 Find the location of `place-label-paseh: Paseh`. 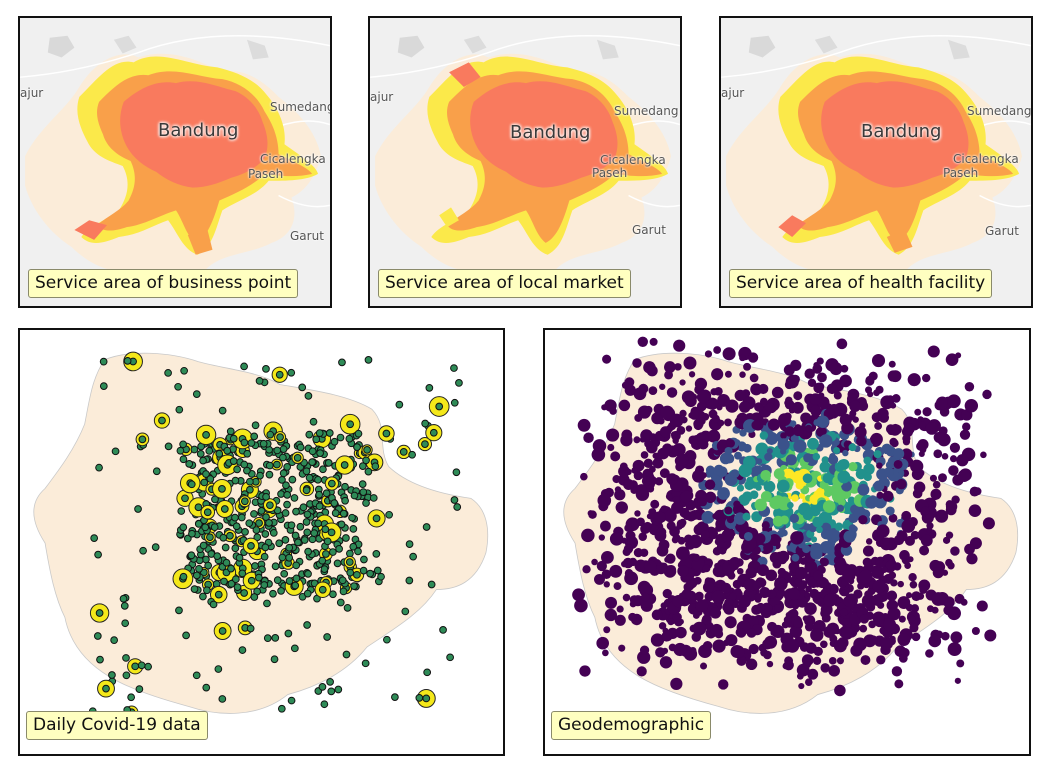

place-label-paseh: Paseh is located at coordinates (266, 174).